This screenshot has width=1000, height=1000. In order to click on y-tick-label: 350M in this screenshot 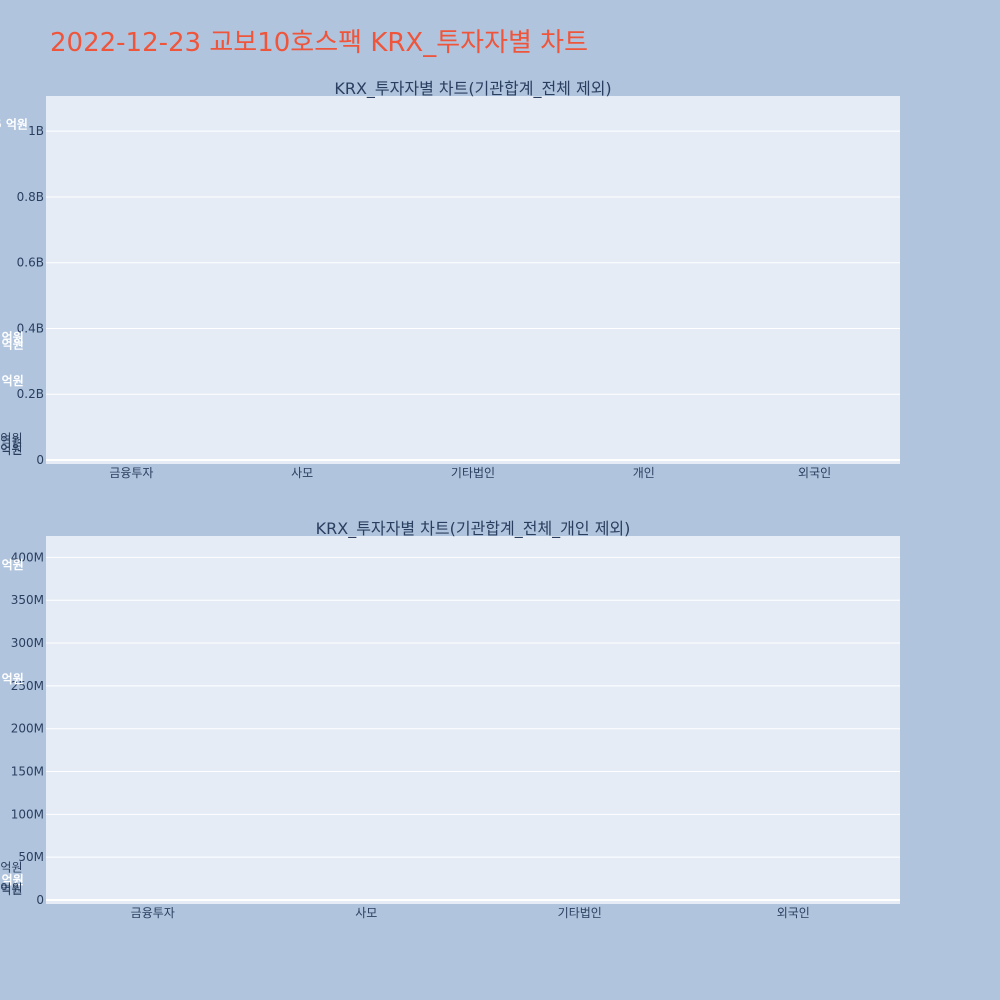, I will do `click(27, 600)`.